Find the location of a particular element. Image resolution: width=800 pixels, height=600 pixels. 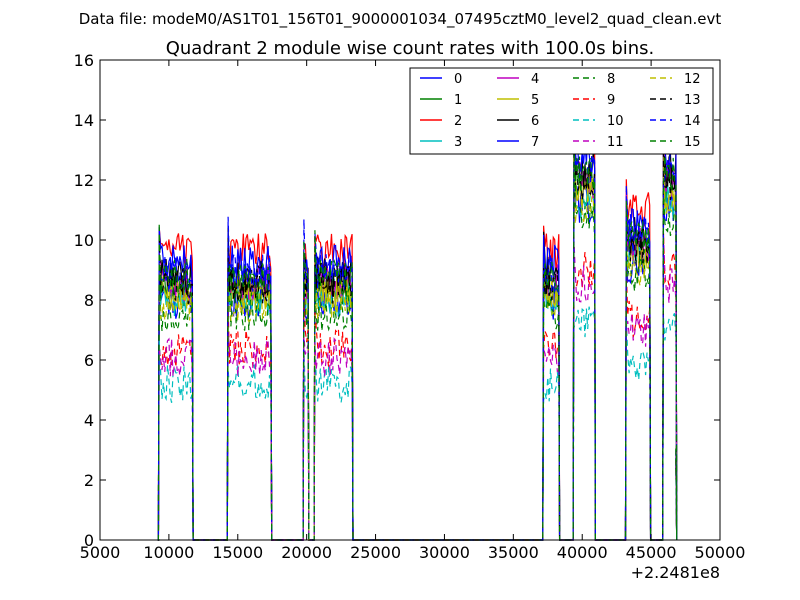

legend-label: 5 is located at coordinates (535, 100).